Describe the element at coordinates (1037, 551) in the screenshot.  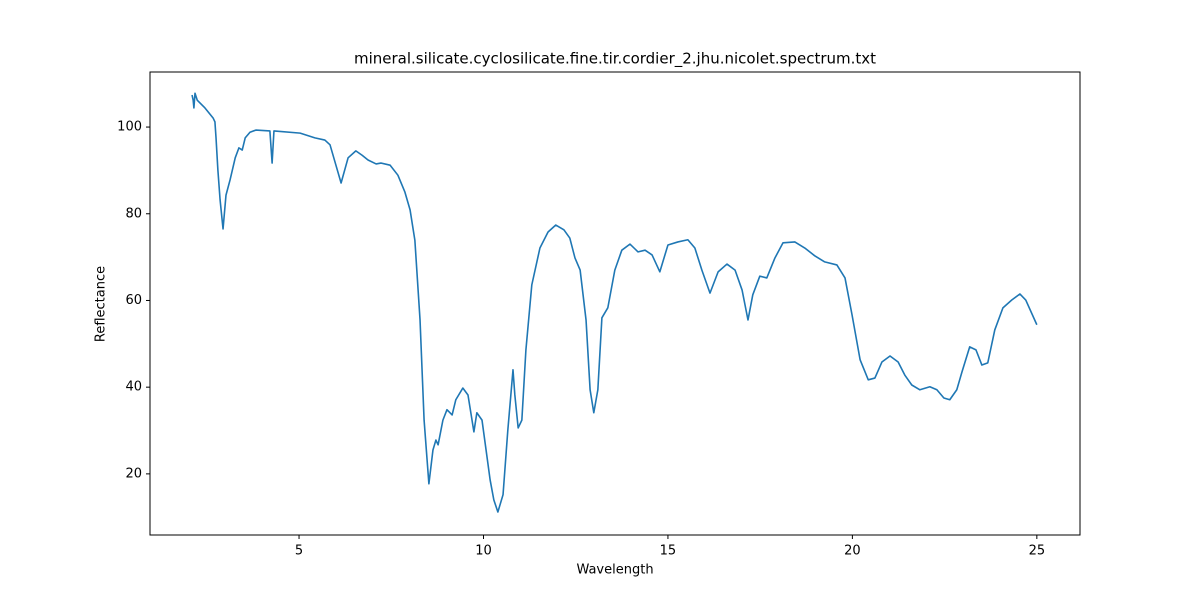
I see `x-tick-label: 25` at that location.